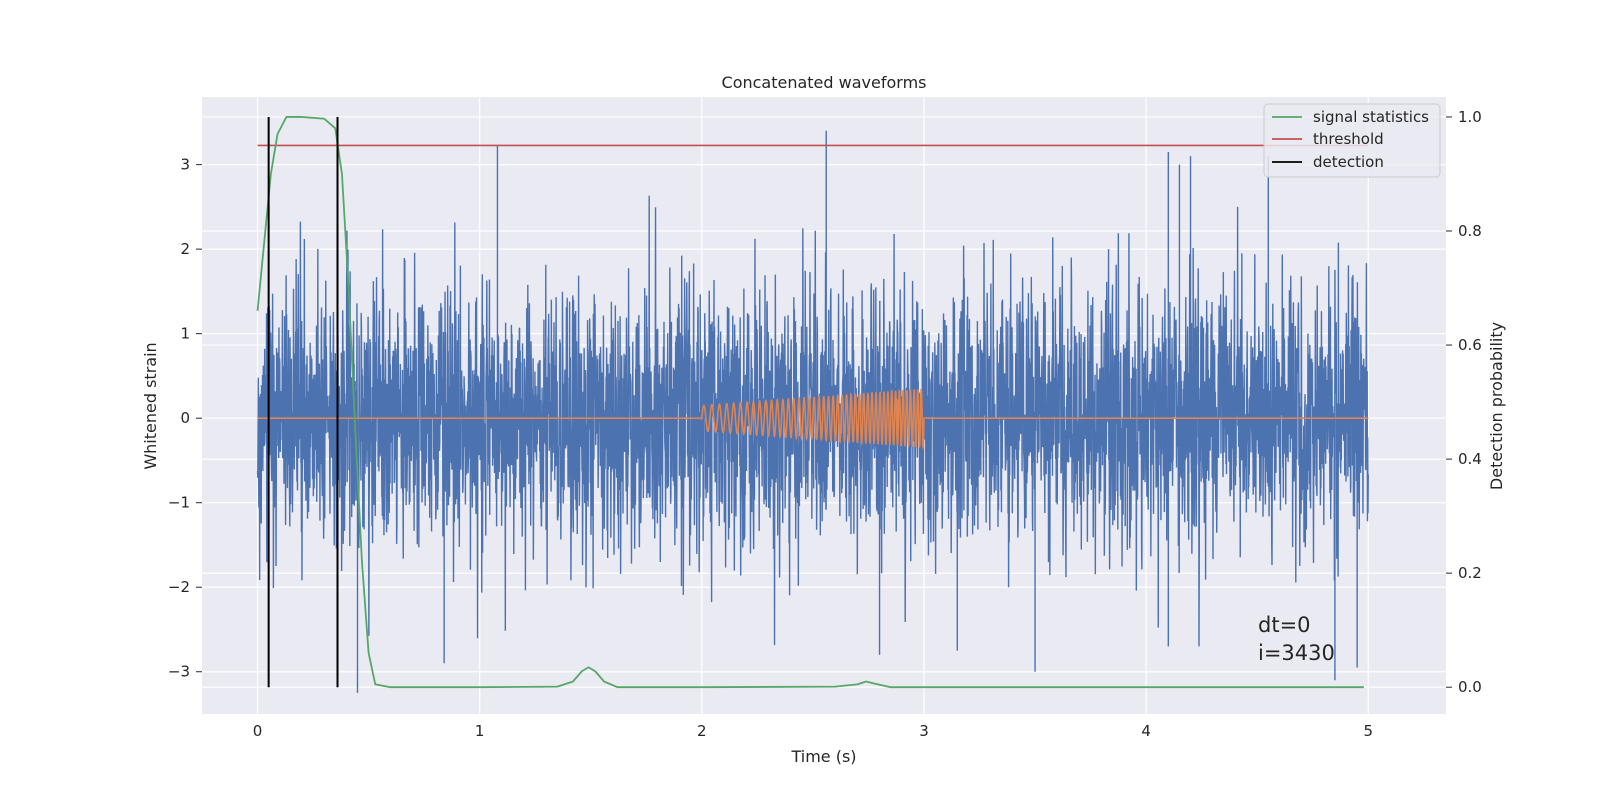 The height and width of the screenshot is (800, 1600). What do you see at coordinates (480, 731) in the screenshot?
I see `x-tick-label: 1` at bounding box center [480, 731].